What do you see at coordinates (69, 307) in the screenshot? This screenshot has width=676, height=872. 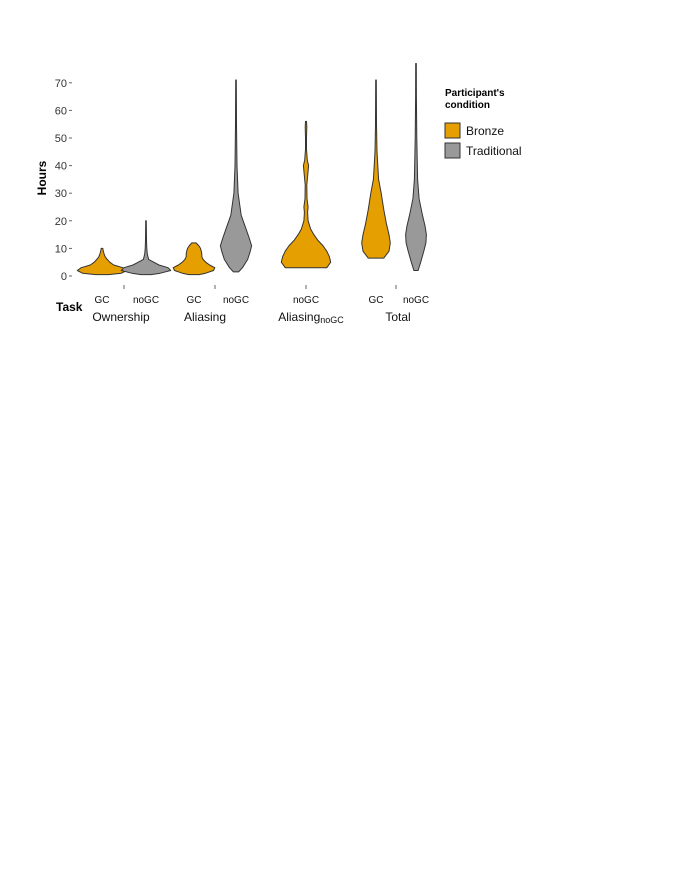 I see `x-axis-title: Task` at bounding box center [69, 307].